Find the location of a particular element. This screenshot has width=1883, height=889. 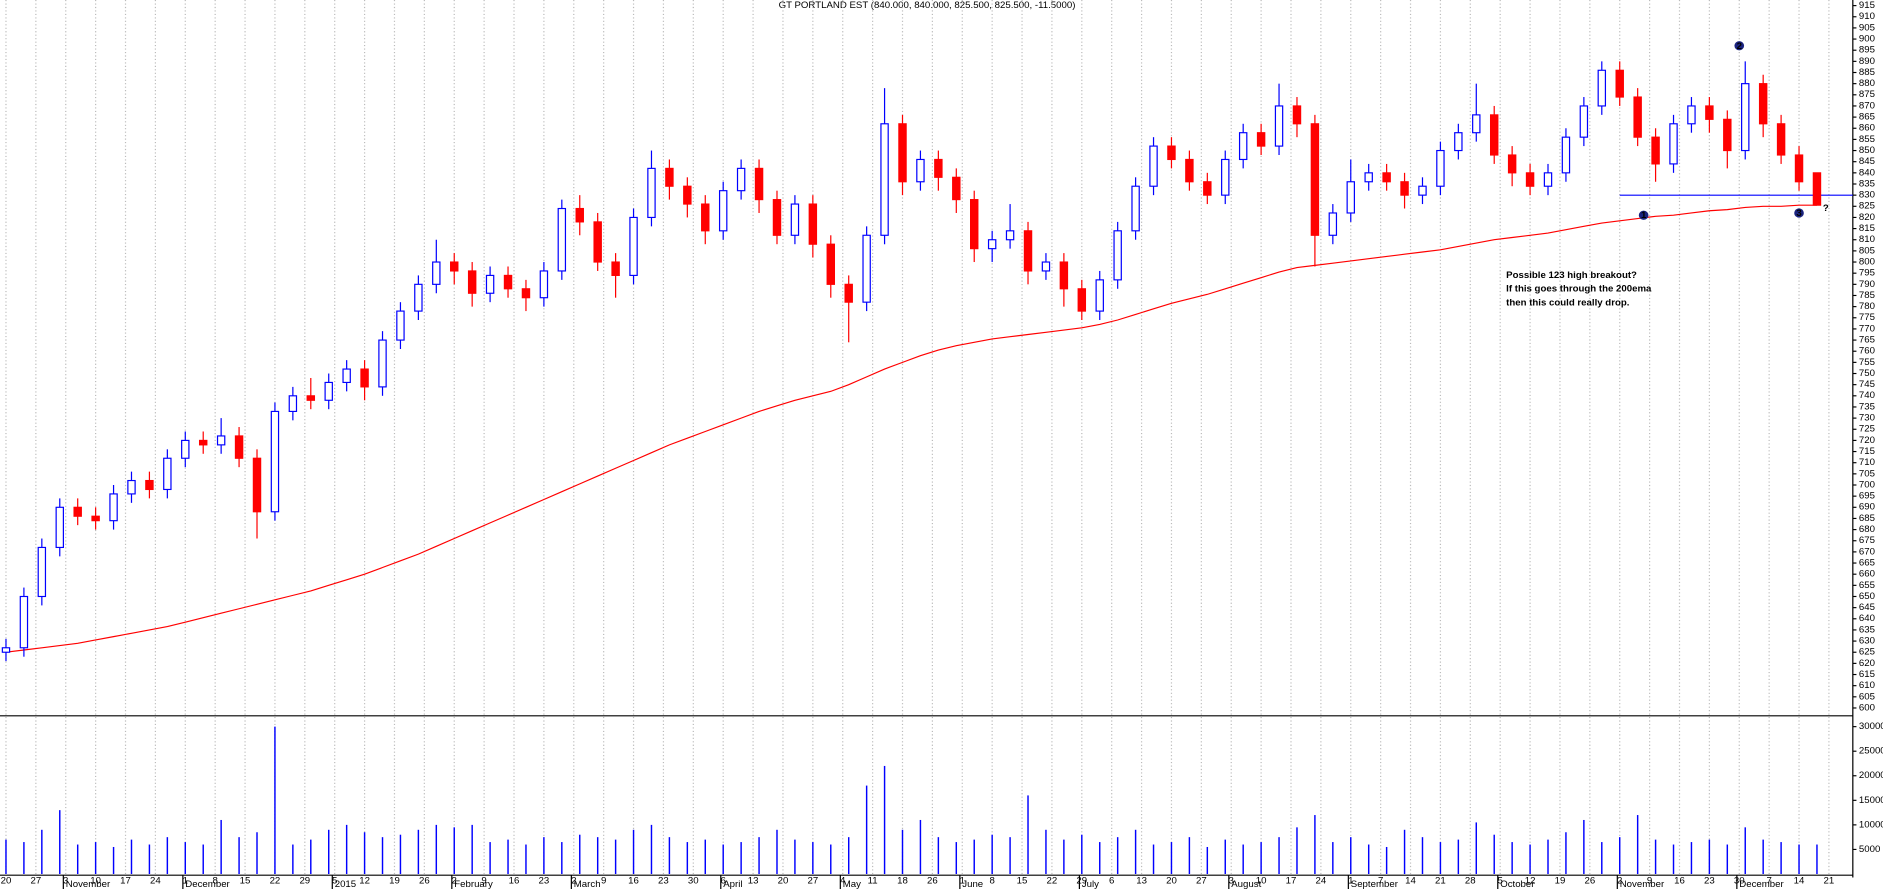

x-tick-label: 20 is located at coordinates (1171, 881).